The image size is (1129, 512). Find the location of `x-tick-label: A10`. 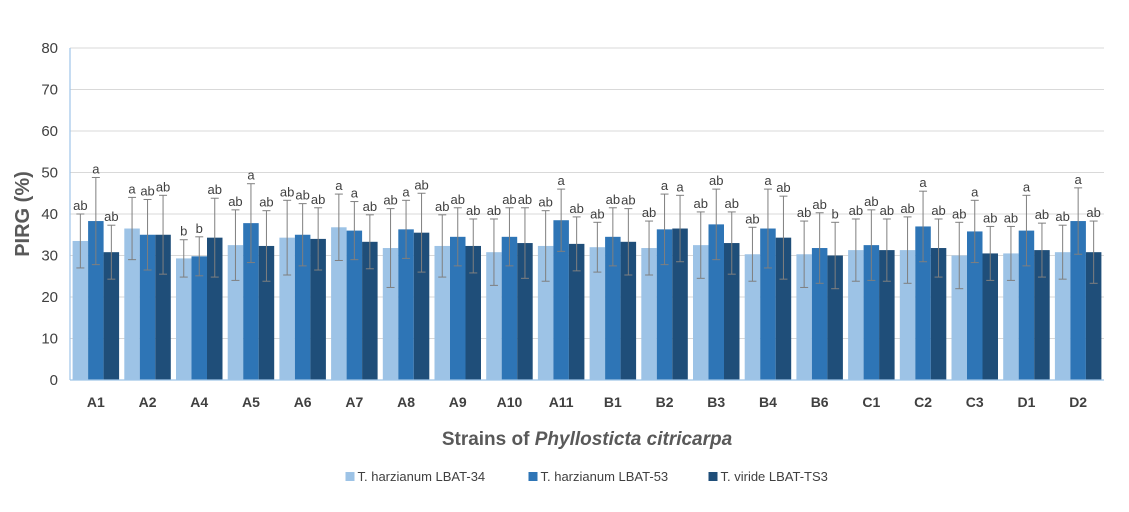

x-tick-label: A10 is located at coordinates (510, 402).